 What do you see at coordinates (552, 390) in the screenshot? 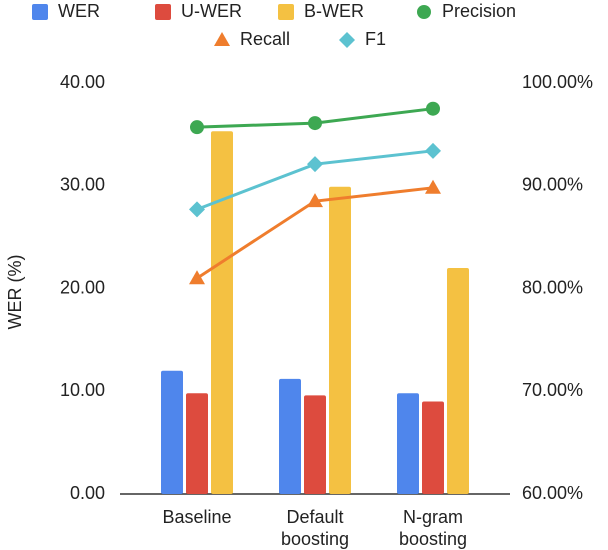
I see `y2-tick-label: 70.00%` at bounding box center [552, 390].